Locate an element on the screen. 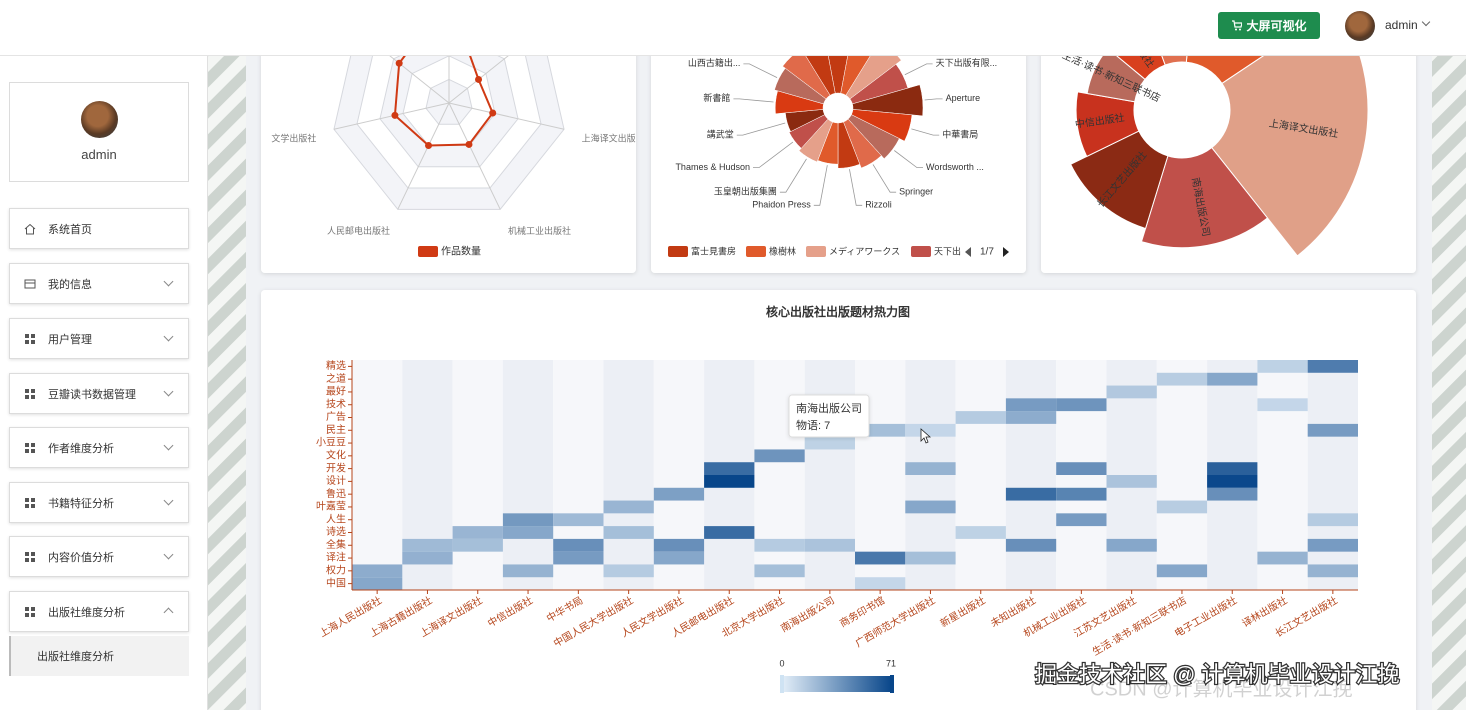  legend-prev is located at coordinates (968, 252).